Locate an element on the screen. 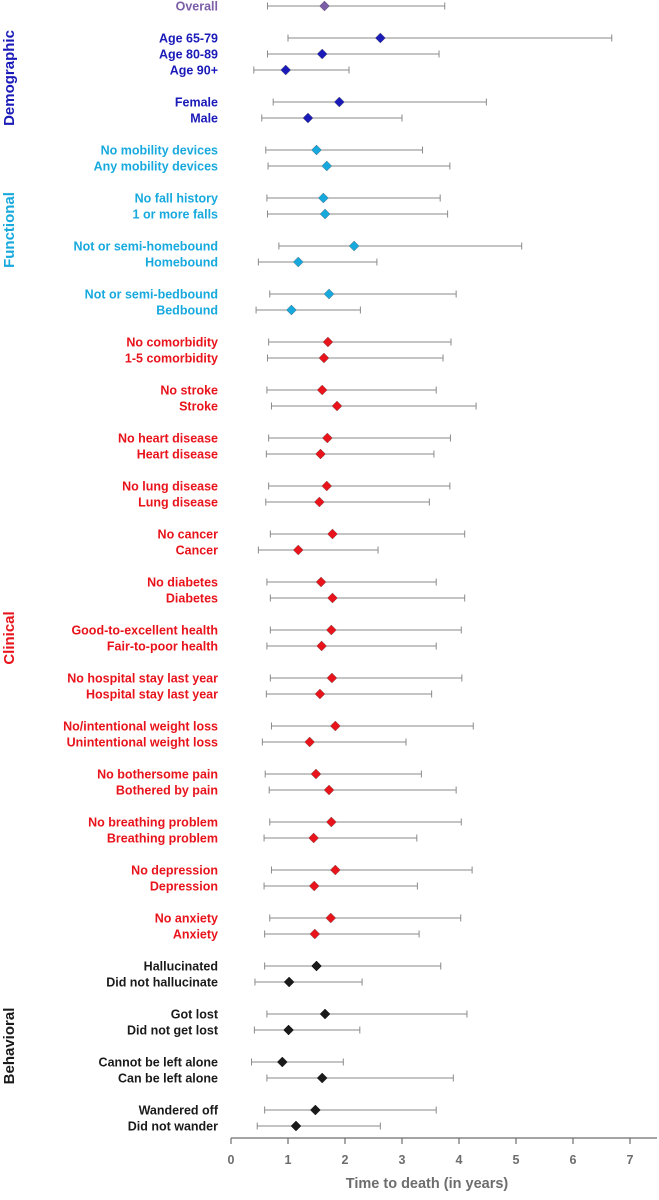  row-label: No lung disease is located at coordinates (170, 487).